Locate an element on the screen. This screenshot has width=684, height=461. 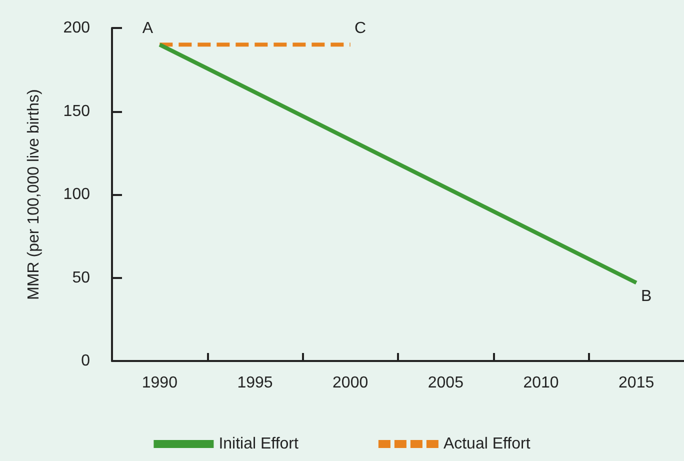
annotation: B is located at coordinates (646, 297).